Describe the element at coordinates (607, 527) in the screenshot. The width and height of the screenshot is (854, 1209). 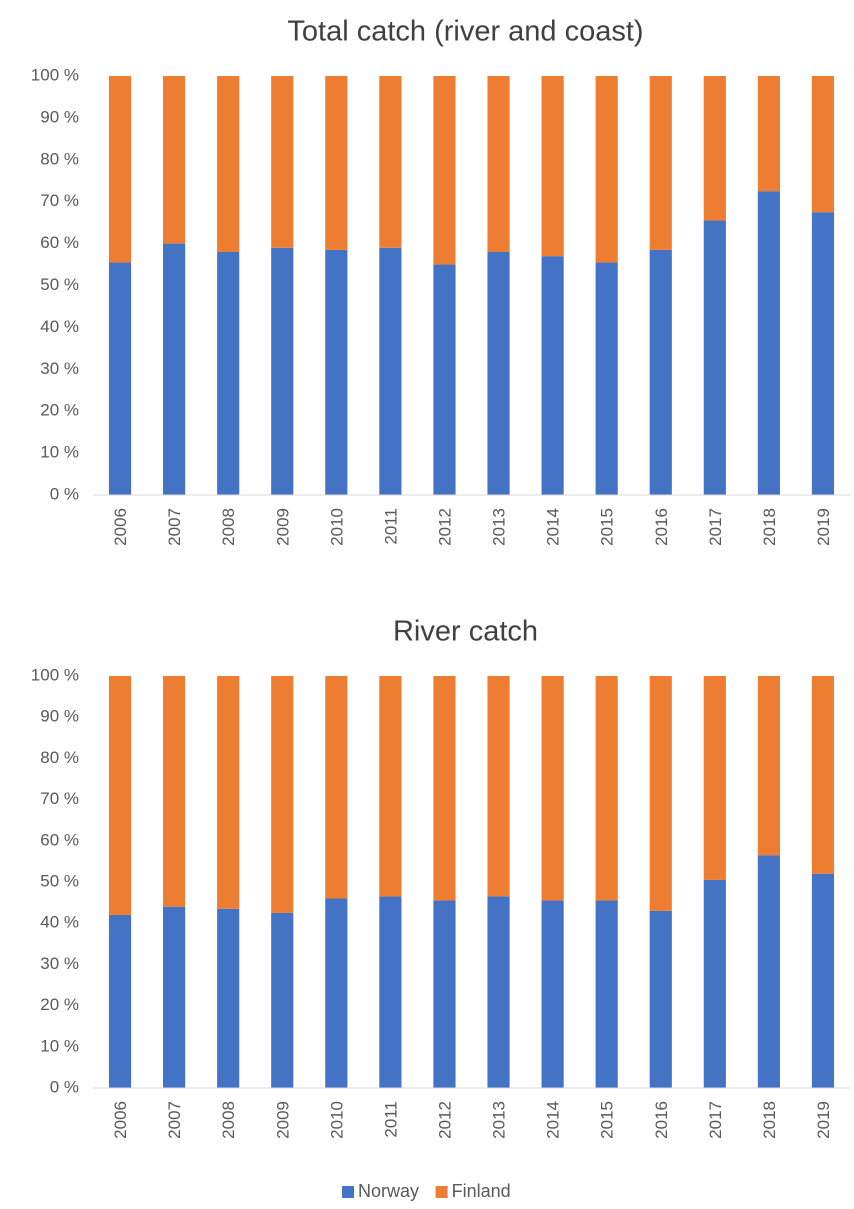
I see `chart-1-category-label: 2015` at that location.